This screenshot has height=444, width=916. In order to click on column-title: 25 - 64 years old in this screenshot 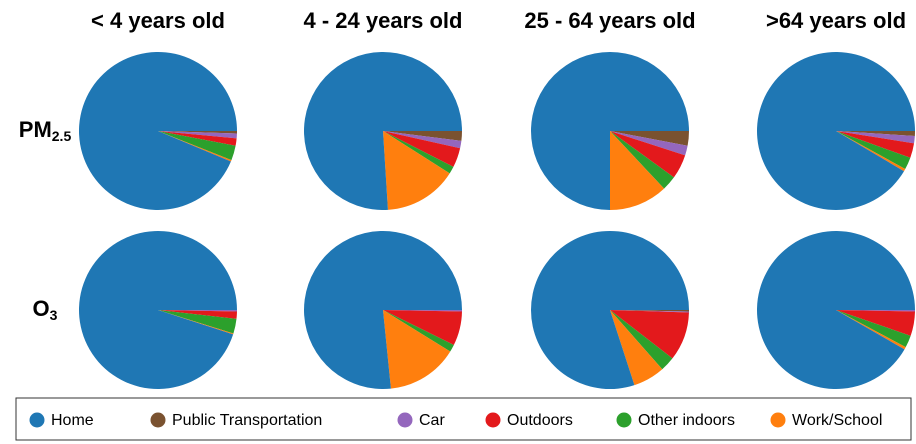, I will do `click(609, 20)`.